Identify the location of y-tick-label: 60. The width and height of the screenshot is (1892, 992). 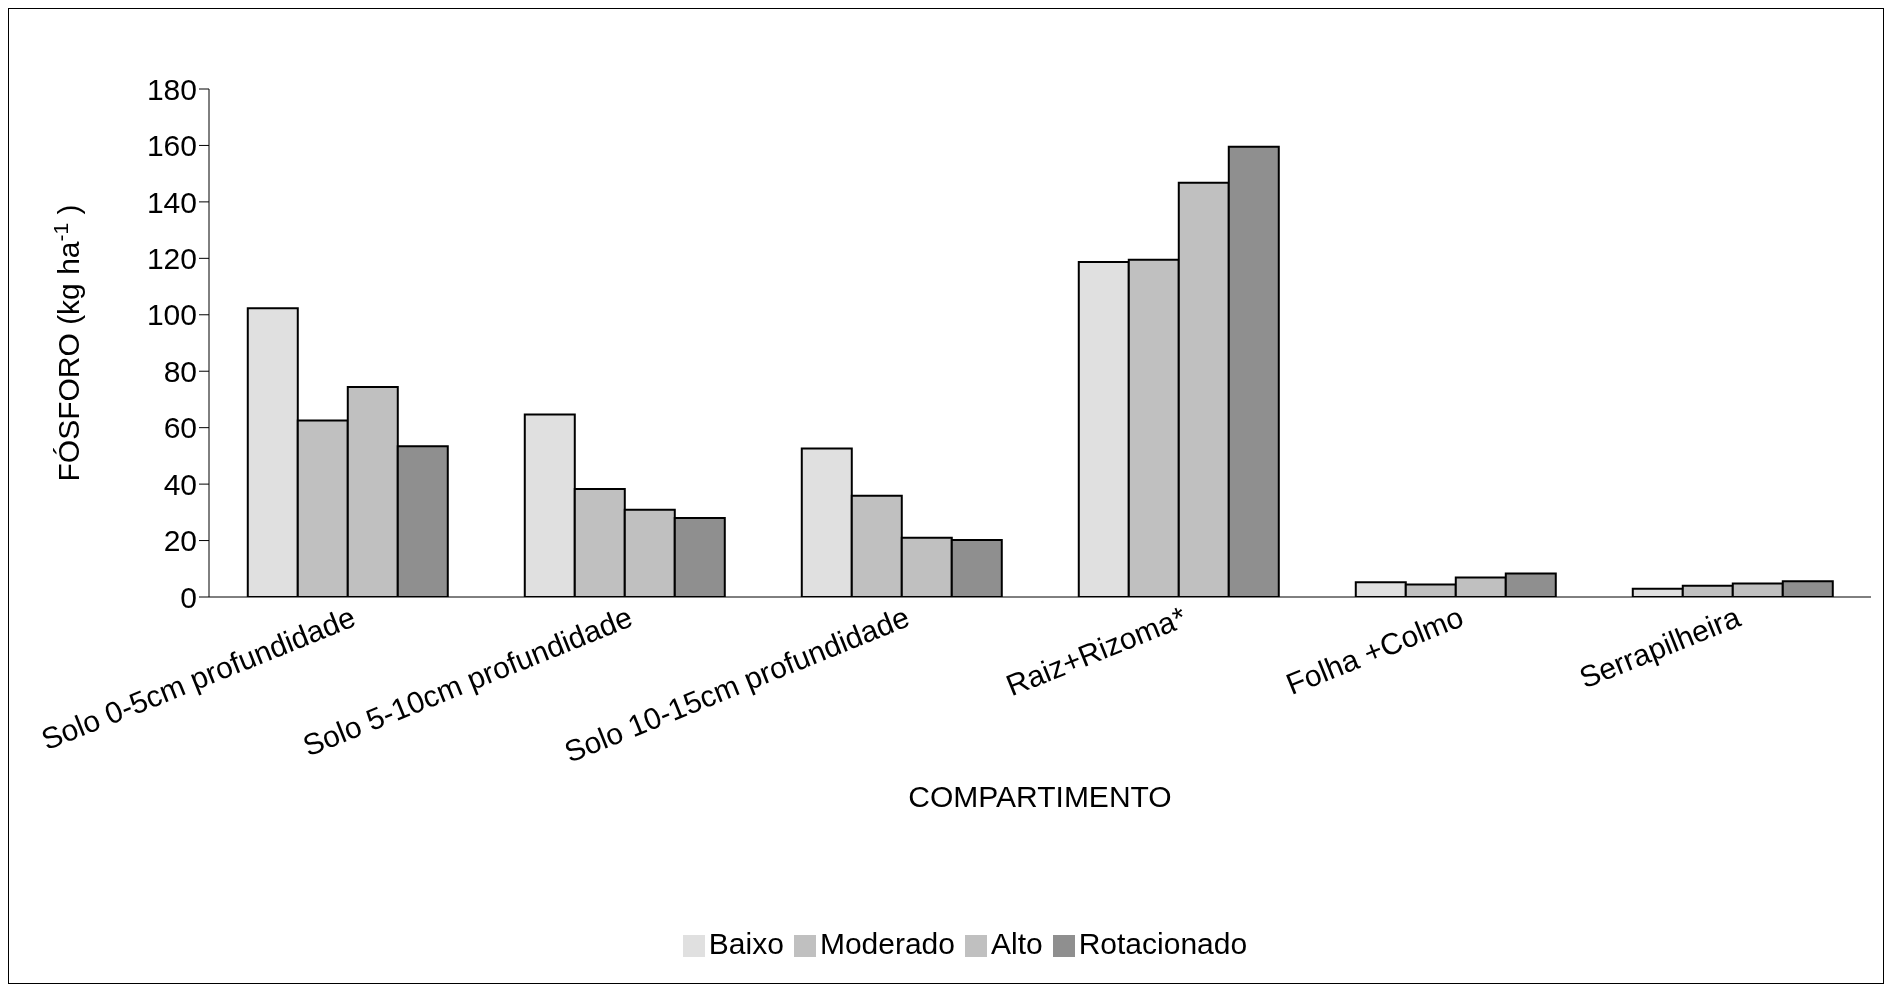
(180, 428).